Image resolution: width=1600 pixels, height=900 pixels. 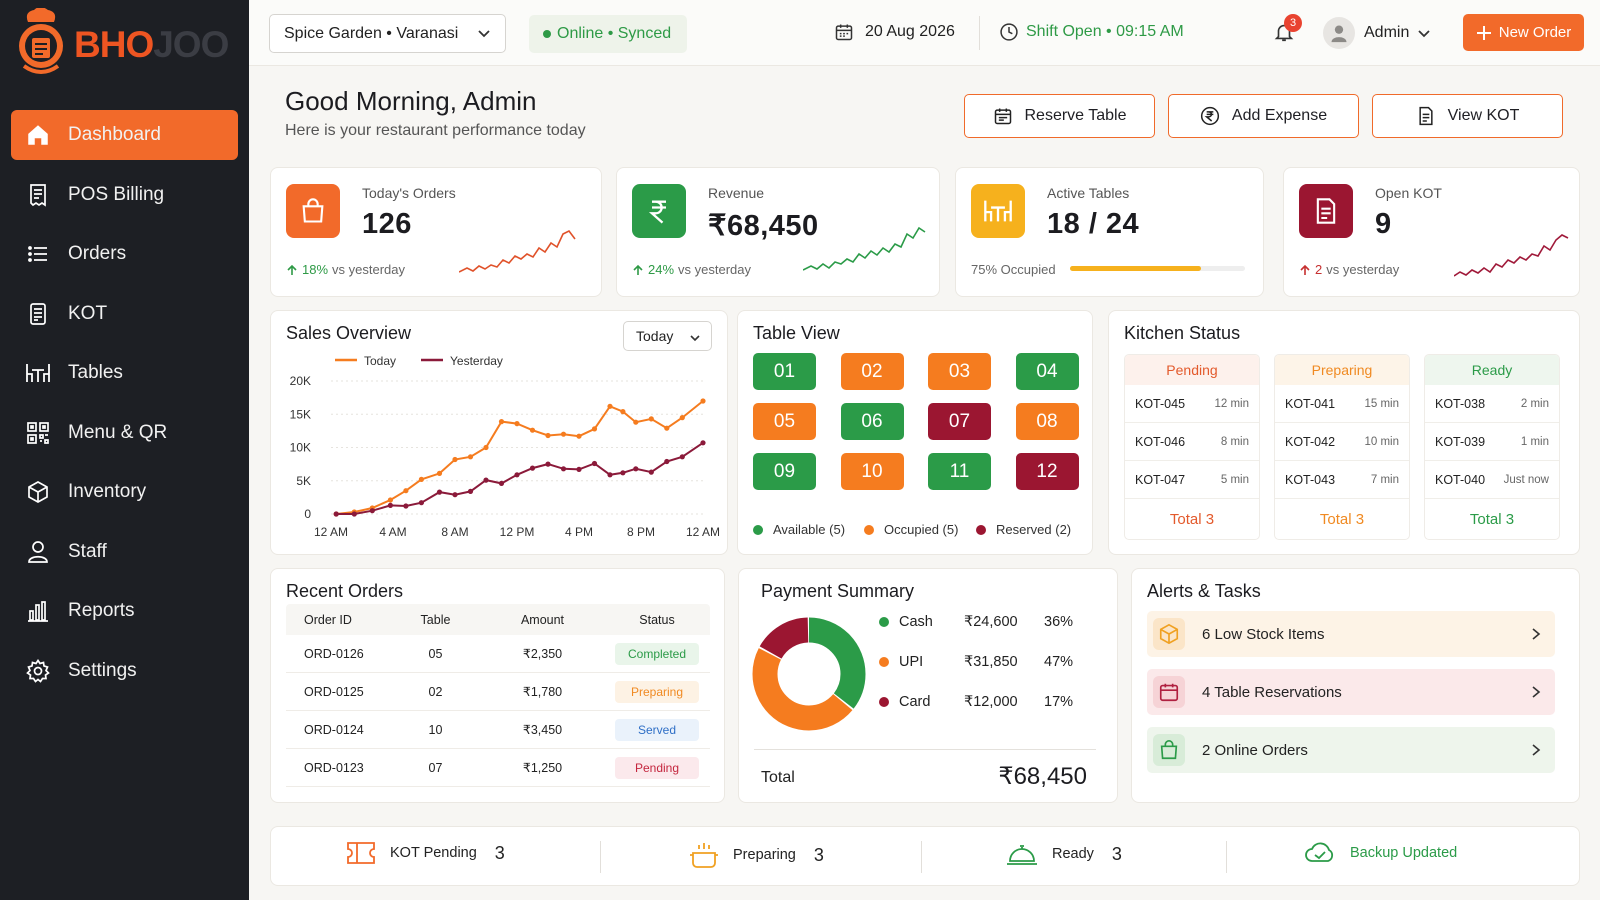 I want to click on kitchen-column-header: Ready, so click(x=1492, y=370).